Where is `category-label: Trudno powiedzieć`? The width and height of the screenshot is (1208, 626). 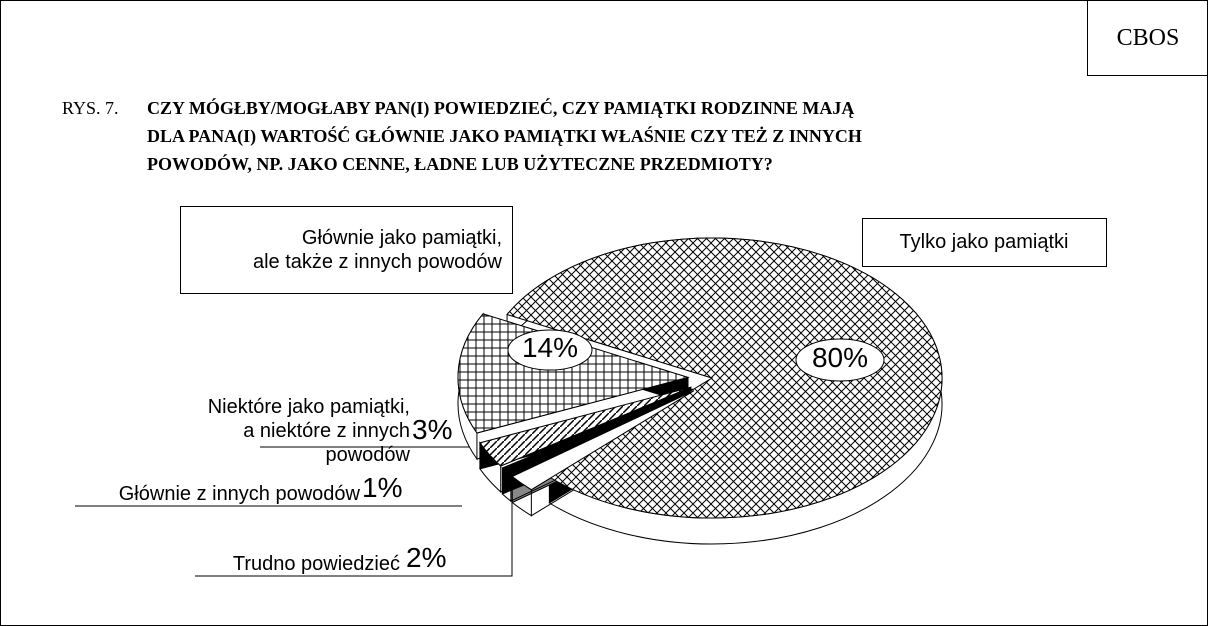 category-label: Trudno powiedzieć is located at coordinates (316, 564).